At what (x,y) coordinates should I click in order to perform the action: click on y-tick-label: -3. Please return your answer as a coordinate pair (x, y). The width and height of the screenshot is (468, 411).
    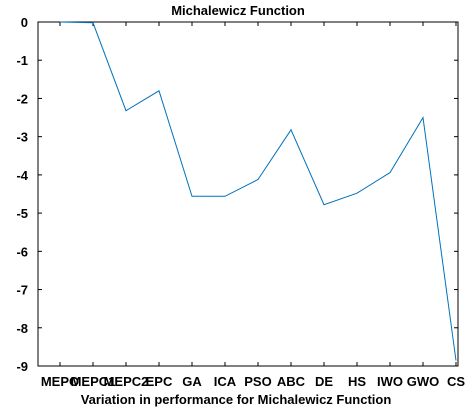
    Looking at the image, I should click on (22, 137).